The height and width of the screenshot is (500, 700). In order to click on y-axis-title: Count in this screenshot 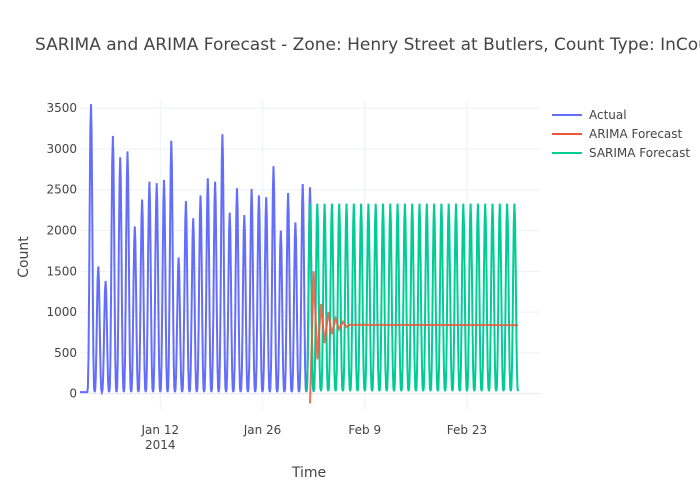, I will do `click(24, 257)`.